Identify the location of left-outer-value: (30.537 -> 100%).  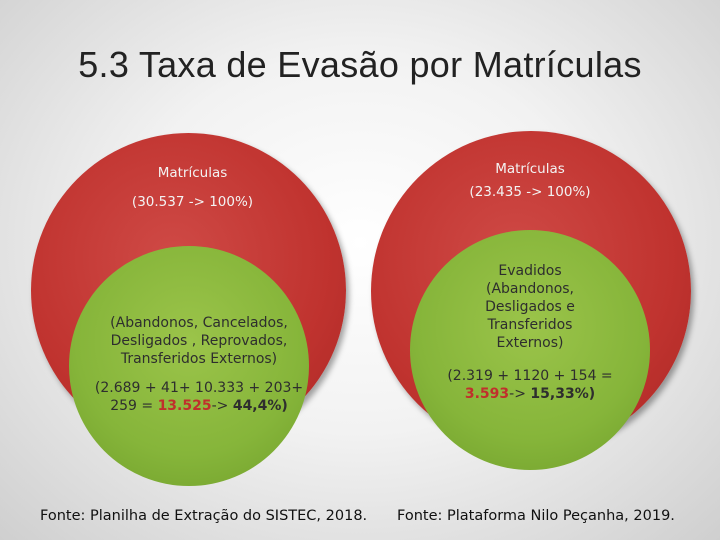
(192, 202).